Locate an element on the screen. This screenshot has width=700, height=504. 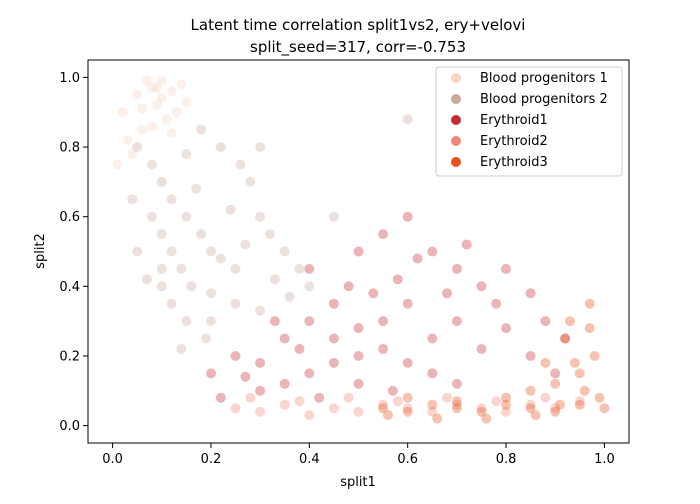
legend-marker-erythroid3 is located at coordinates (456, 162).